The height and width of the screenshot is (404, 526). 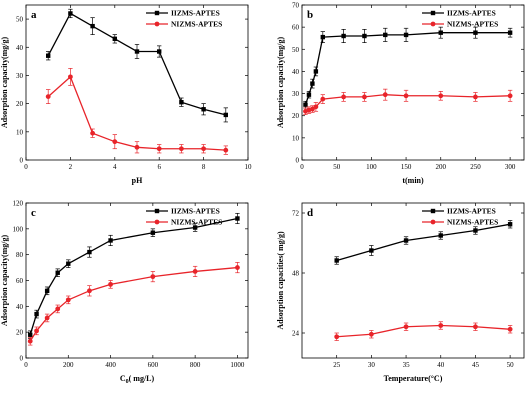 What do you see at coordinates (510, 167) in the screenshot?
I see `x-tick-label: 300` at bounding box center [510, 167].